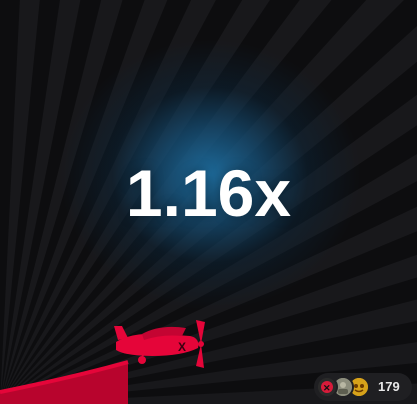 The height and width of the screenshot is (404, 417). What do you see at coordinates (389, 386) in the screenshot?
I see `active-bets-count: 179` at bounding box center [389, 386].